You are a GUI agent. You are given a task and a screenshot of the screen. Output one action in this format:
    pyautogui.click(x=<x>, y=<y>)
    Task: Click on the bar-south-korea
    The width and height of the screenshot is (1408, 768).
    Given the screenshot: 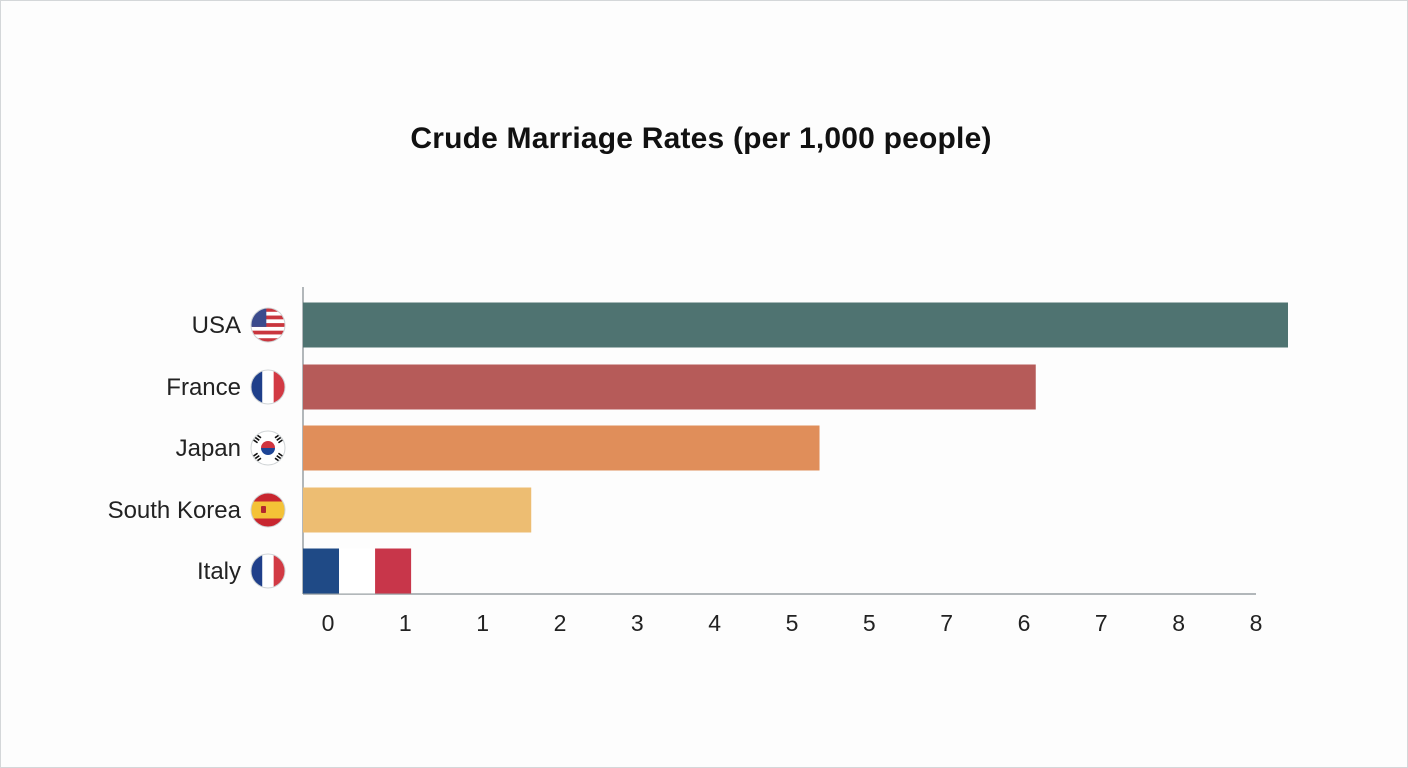 What is the action you would take?
    pyautogui.click(x=417, y=510)
    